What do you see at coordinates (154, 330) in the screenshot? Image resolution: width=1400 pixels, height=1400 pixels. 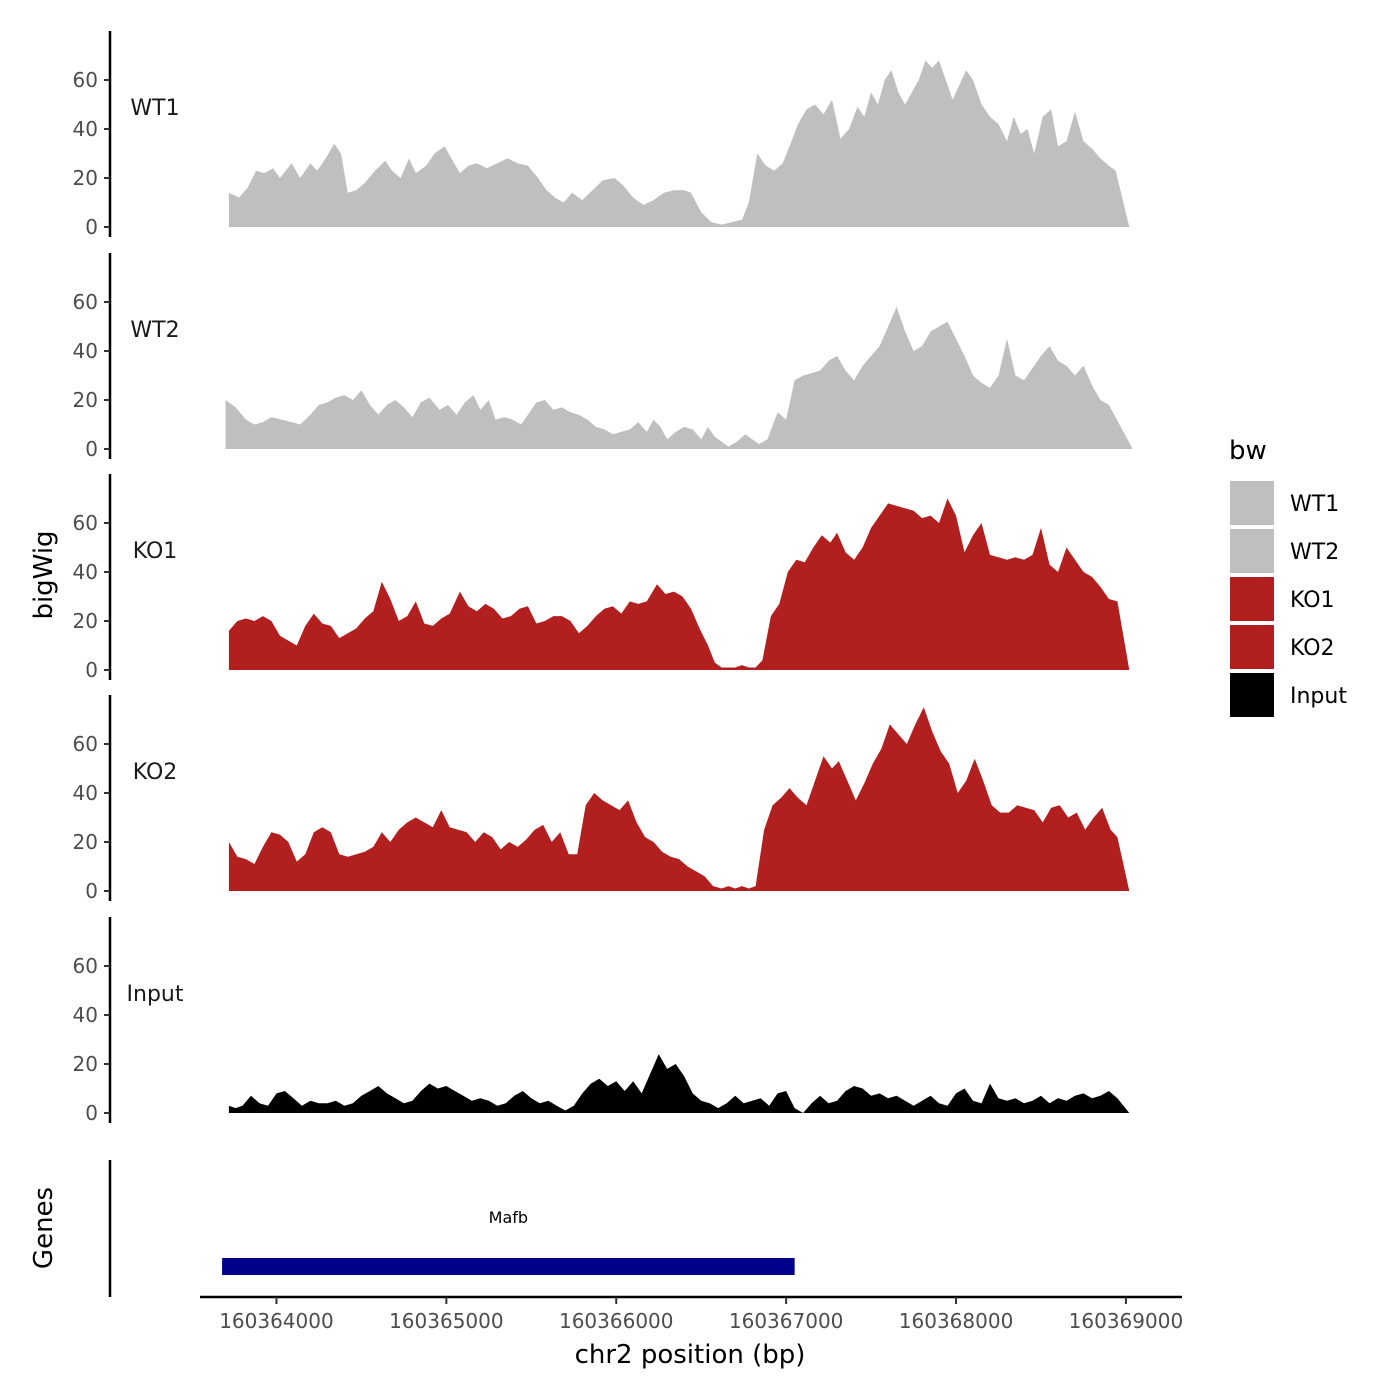 I see `track-label-wt2: WT2` at bounding box center [154, 330].